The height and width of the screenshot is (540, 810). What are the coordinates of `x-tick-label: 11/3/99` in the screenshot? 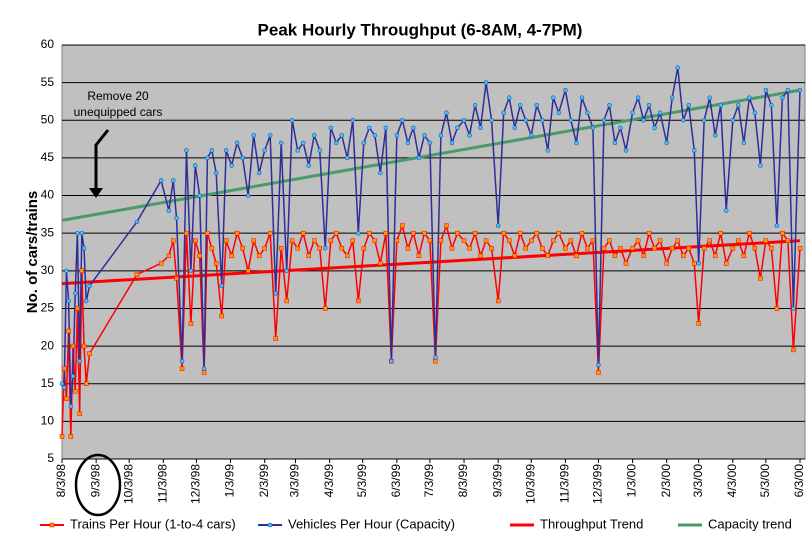 It's located at (565, 483).